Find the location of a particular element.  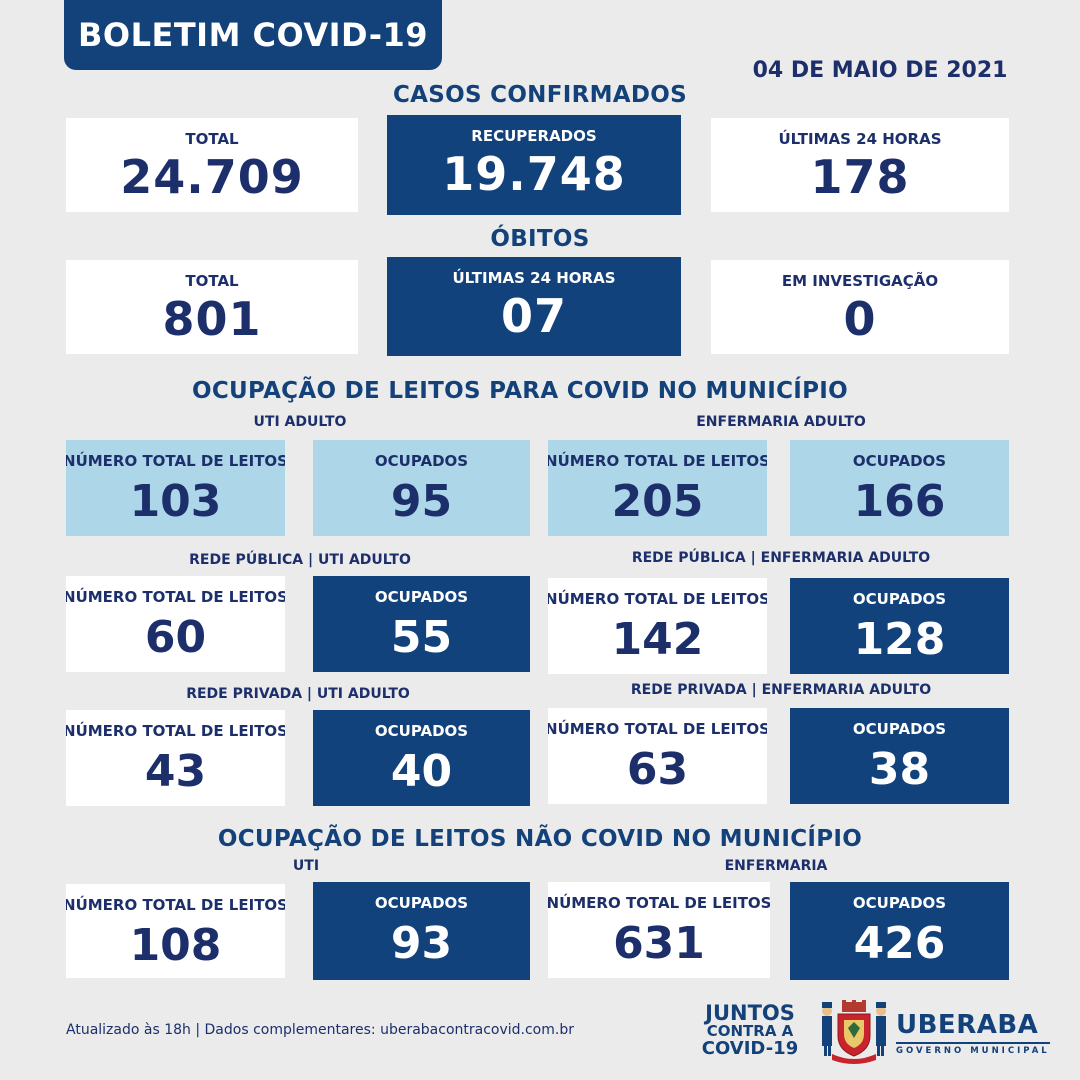

card-nao-covid-uti-total: NÚMERO TOTAL DE LEITOS 108 is located at coordinates (175, 931).